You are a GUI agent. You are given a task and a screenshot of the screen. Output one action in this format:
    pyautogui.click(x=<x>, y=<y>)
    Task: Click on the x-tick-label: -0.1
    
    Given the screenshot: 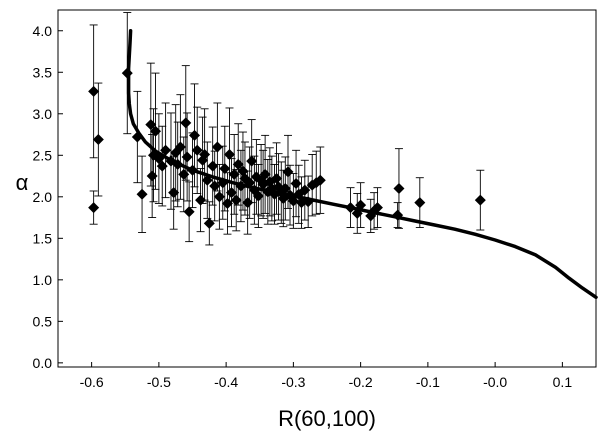 What is the action you would take?
    pyautogui.click(x=428, y=382)
    